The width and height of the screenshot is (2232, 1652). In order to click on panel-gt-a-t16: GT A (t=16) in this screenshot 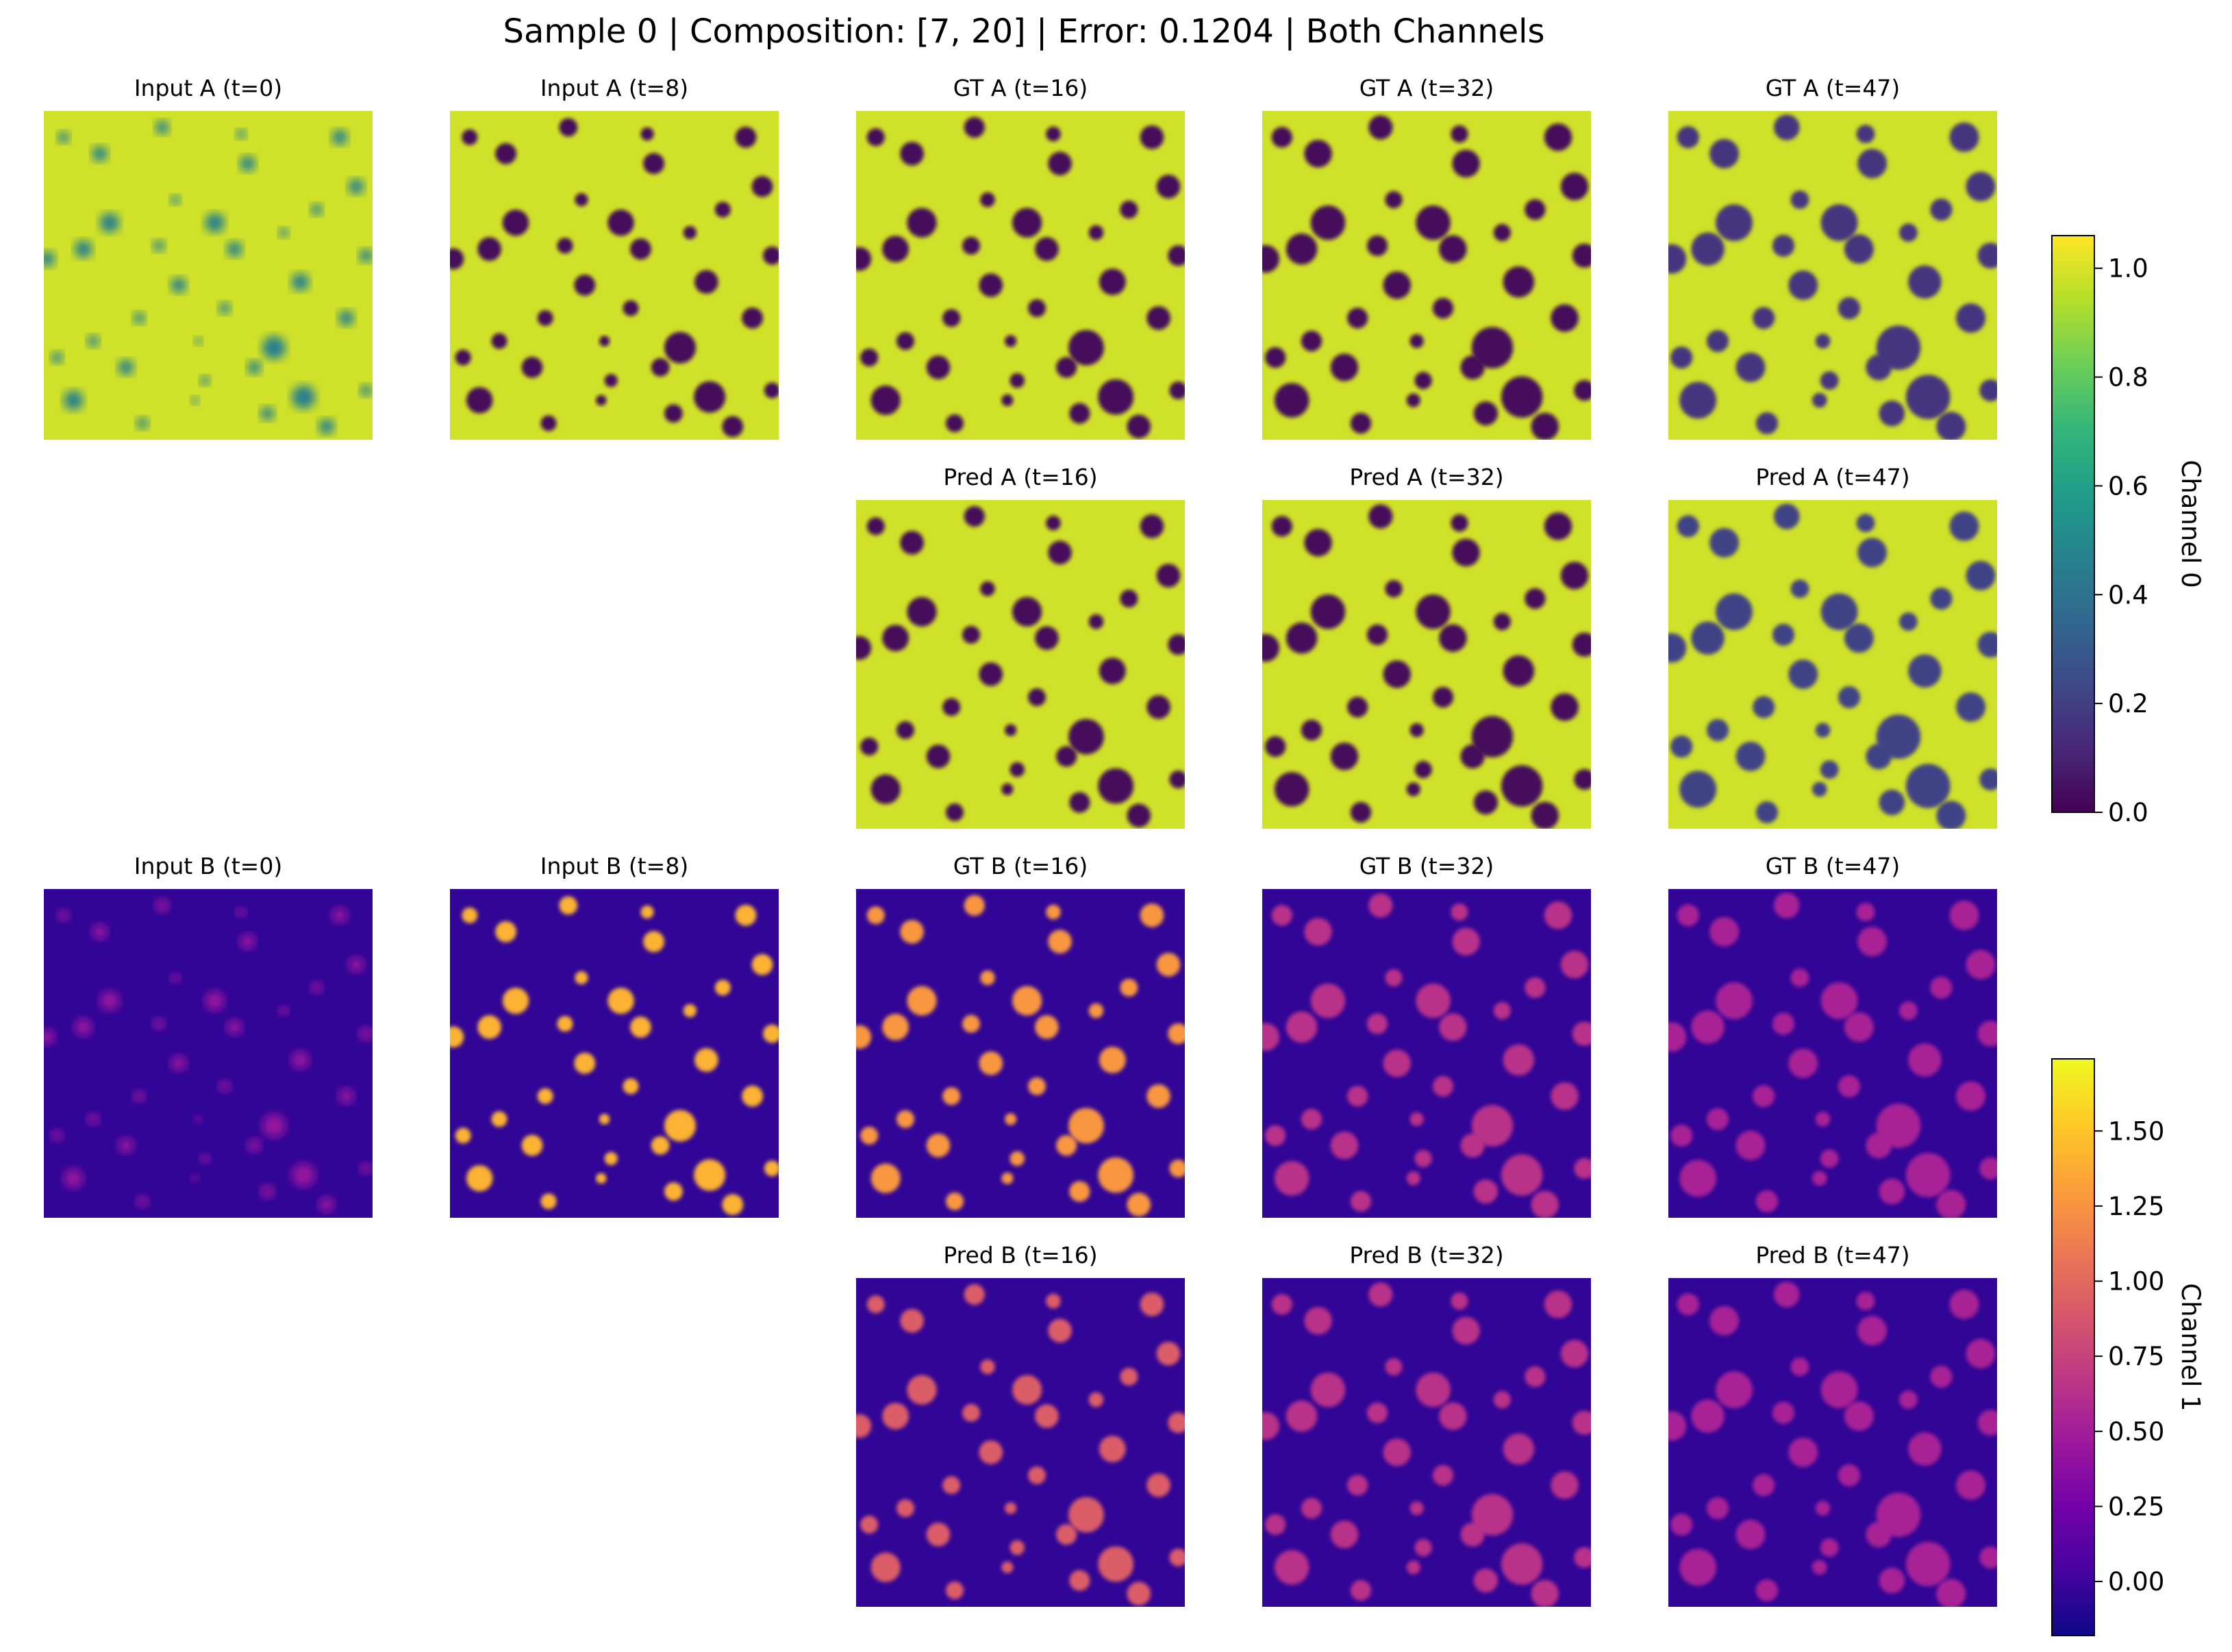, I will do `click(1021, 257)`.